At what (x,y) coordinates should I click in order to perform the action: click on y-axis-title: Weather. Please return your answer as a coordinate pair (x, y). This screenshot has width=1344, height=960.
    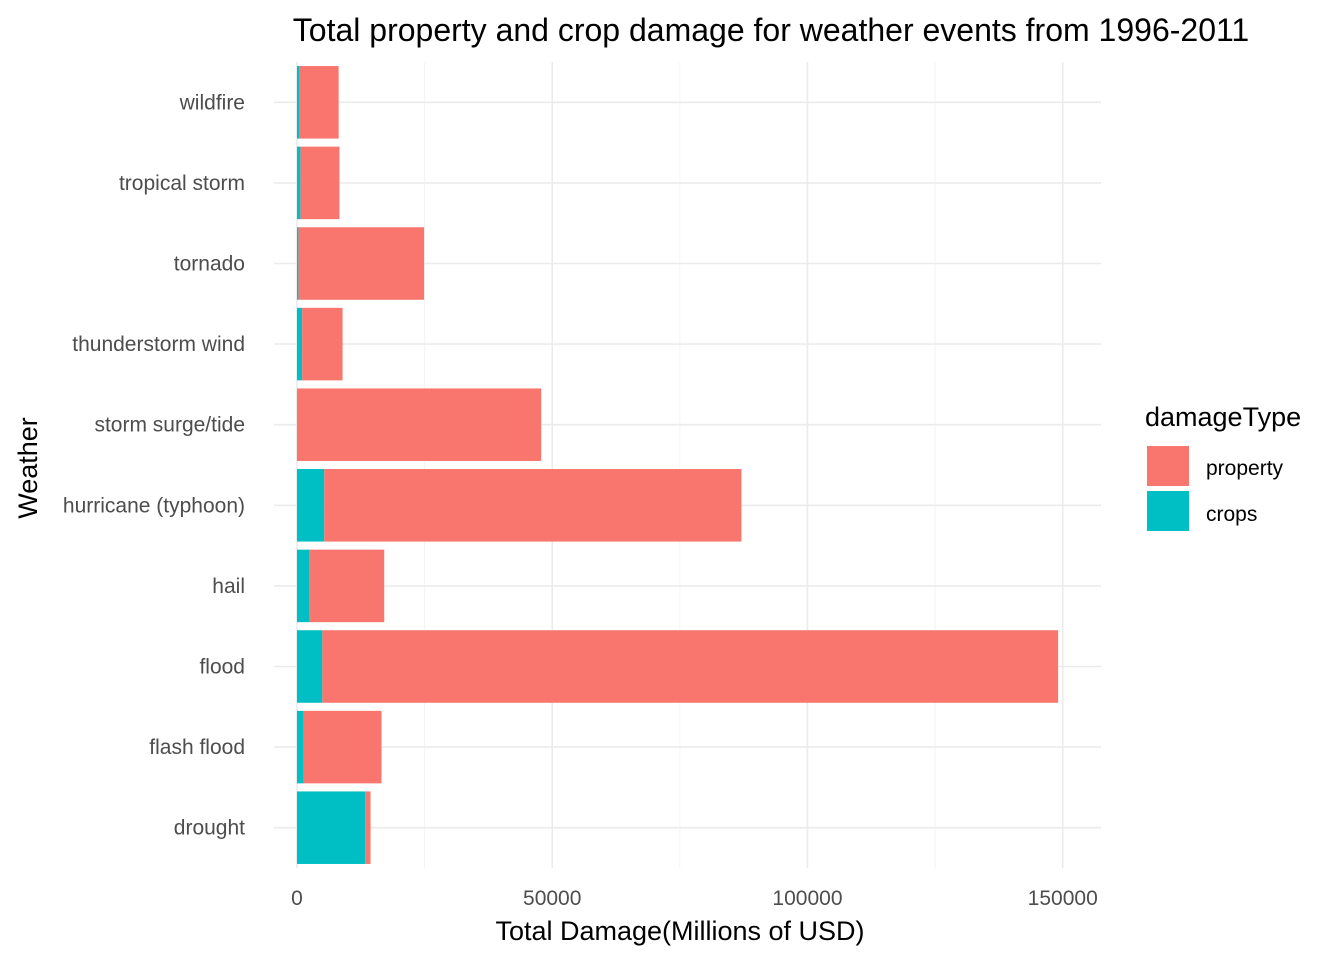
    Looking at the image, I should click on (28, 468).